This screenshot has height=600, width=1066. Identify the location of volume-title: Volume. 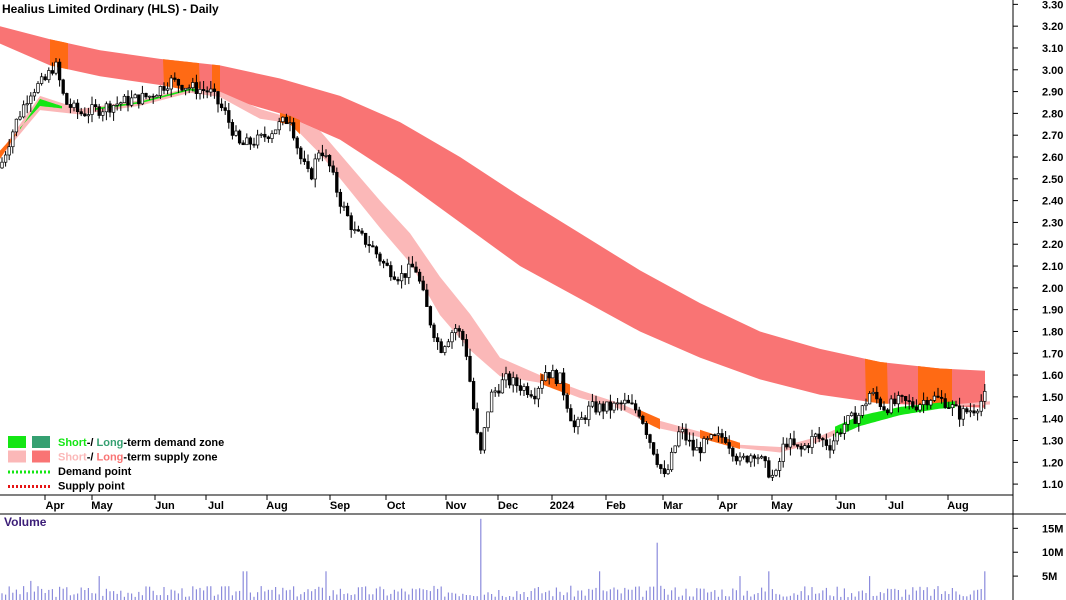
(25, 522).